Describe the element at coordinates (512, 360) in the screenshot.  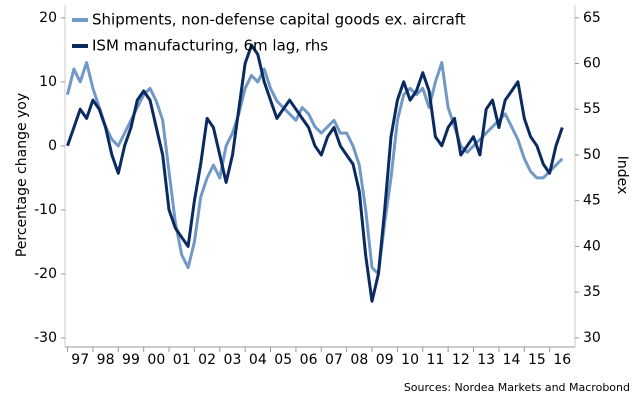
I see `x-tick-label: 14` at that location.